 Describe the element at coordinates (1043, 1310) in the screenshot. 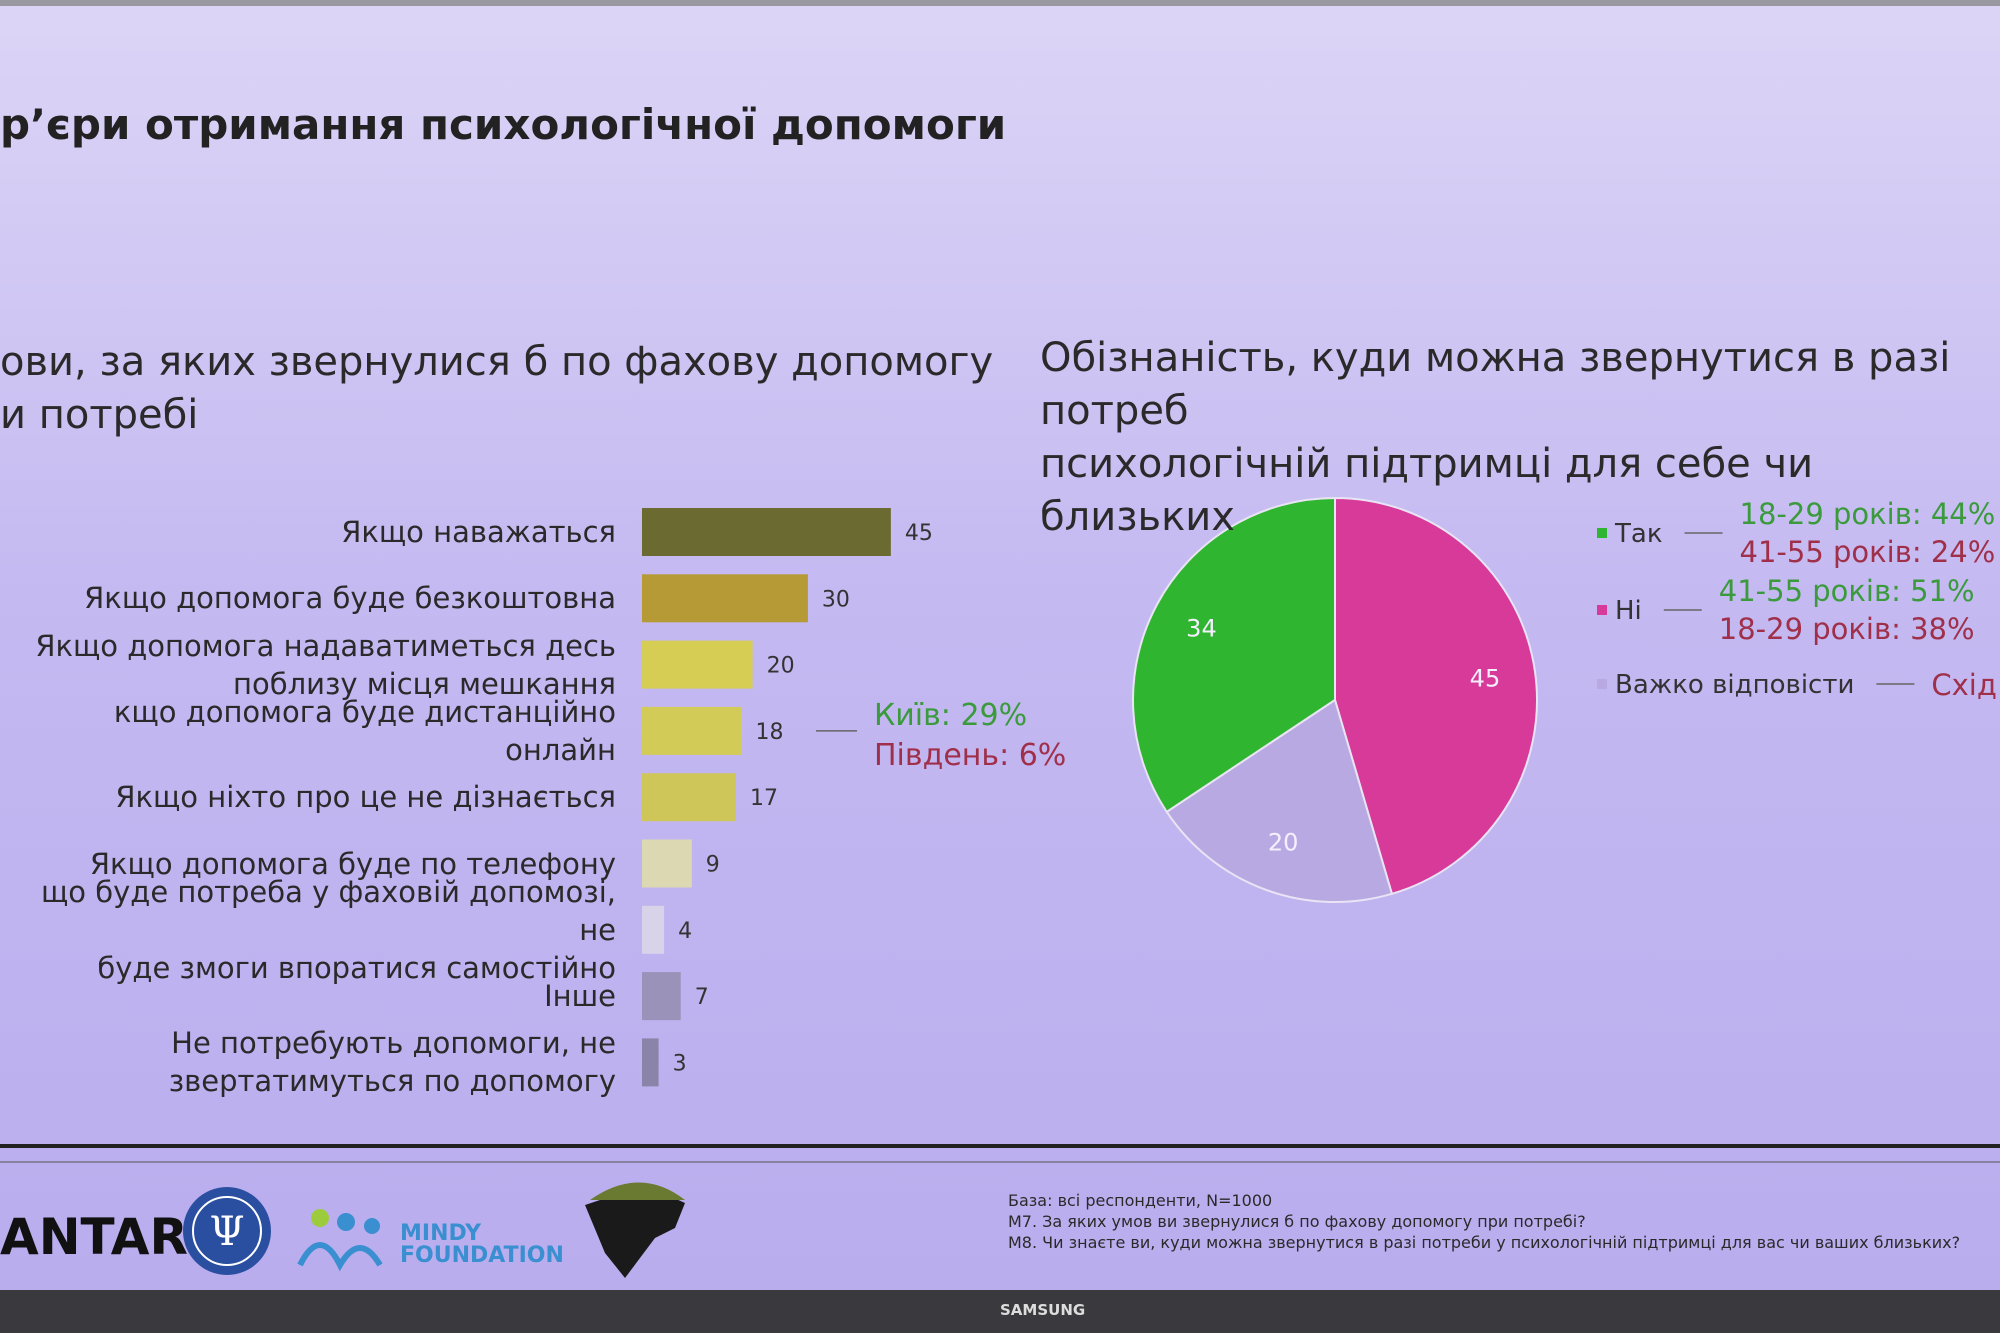

I see `monitor-brand: SAMSUNG` at that location.